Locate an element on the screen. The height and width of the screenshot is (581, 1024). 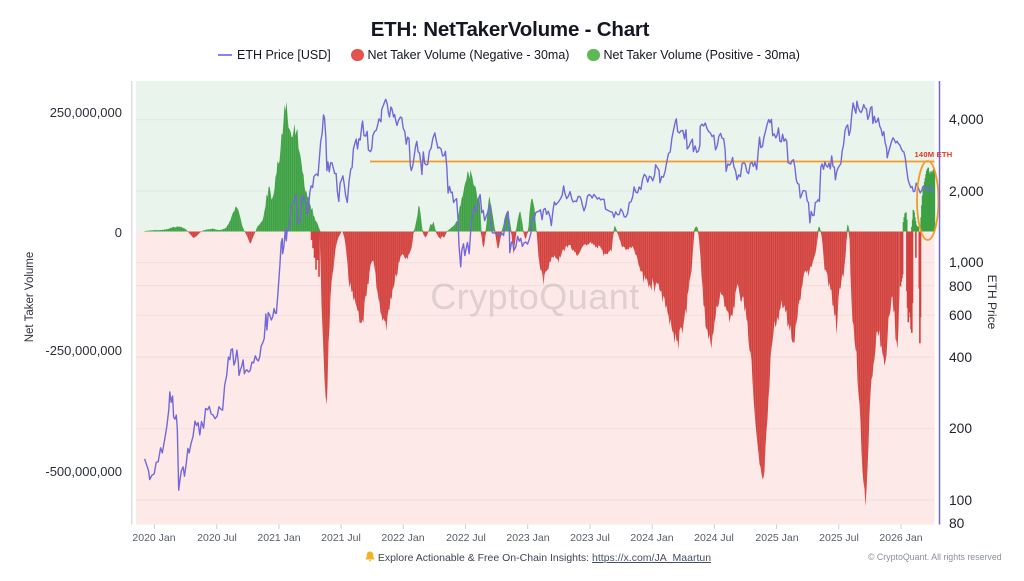
svg-text: CryptoQuant is located at coordinates (535, 296).